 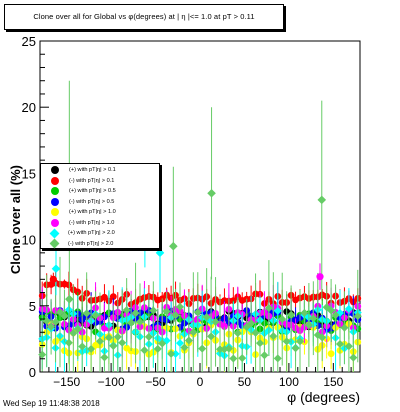 I want to click on x-tick-label: −100, so click(x=111, y=382).